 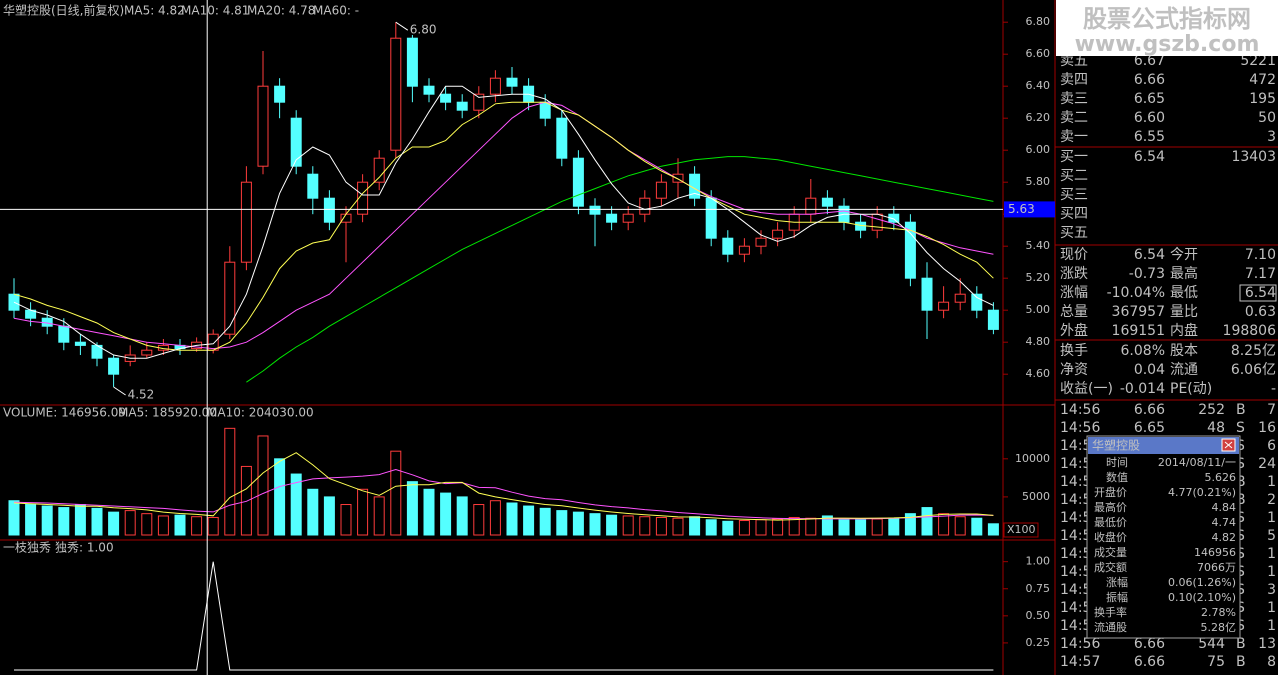 I want to click on book-price: 6.67, so click(x=1149, y=61).